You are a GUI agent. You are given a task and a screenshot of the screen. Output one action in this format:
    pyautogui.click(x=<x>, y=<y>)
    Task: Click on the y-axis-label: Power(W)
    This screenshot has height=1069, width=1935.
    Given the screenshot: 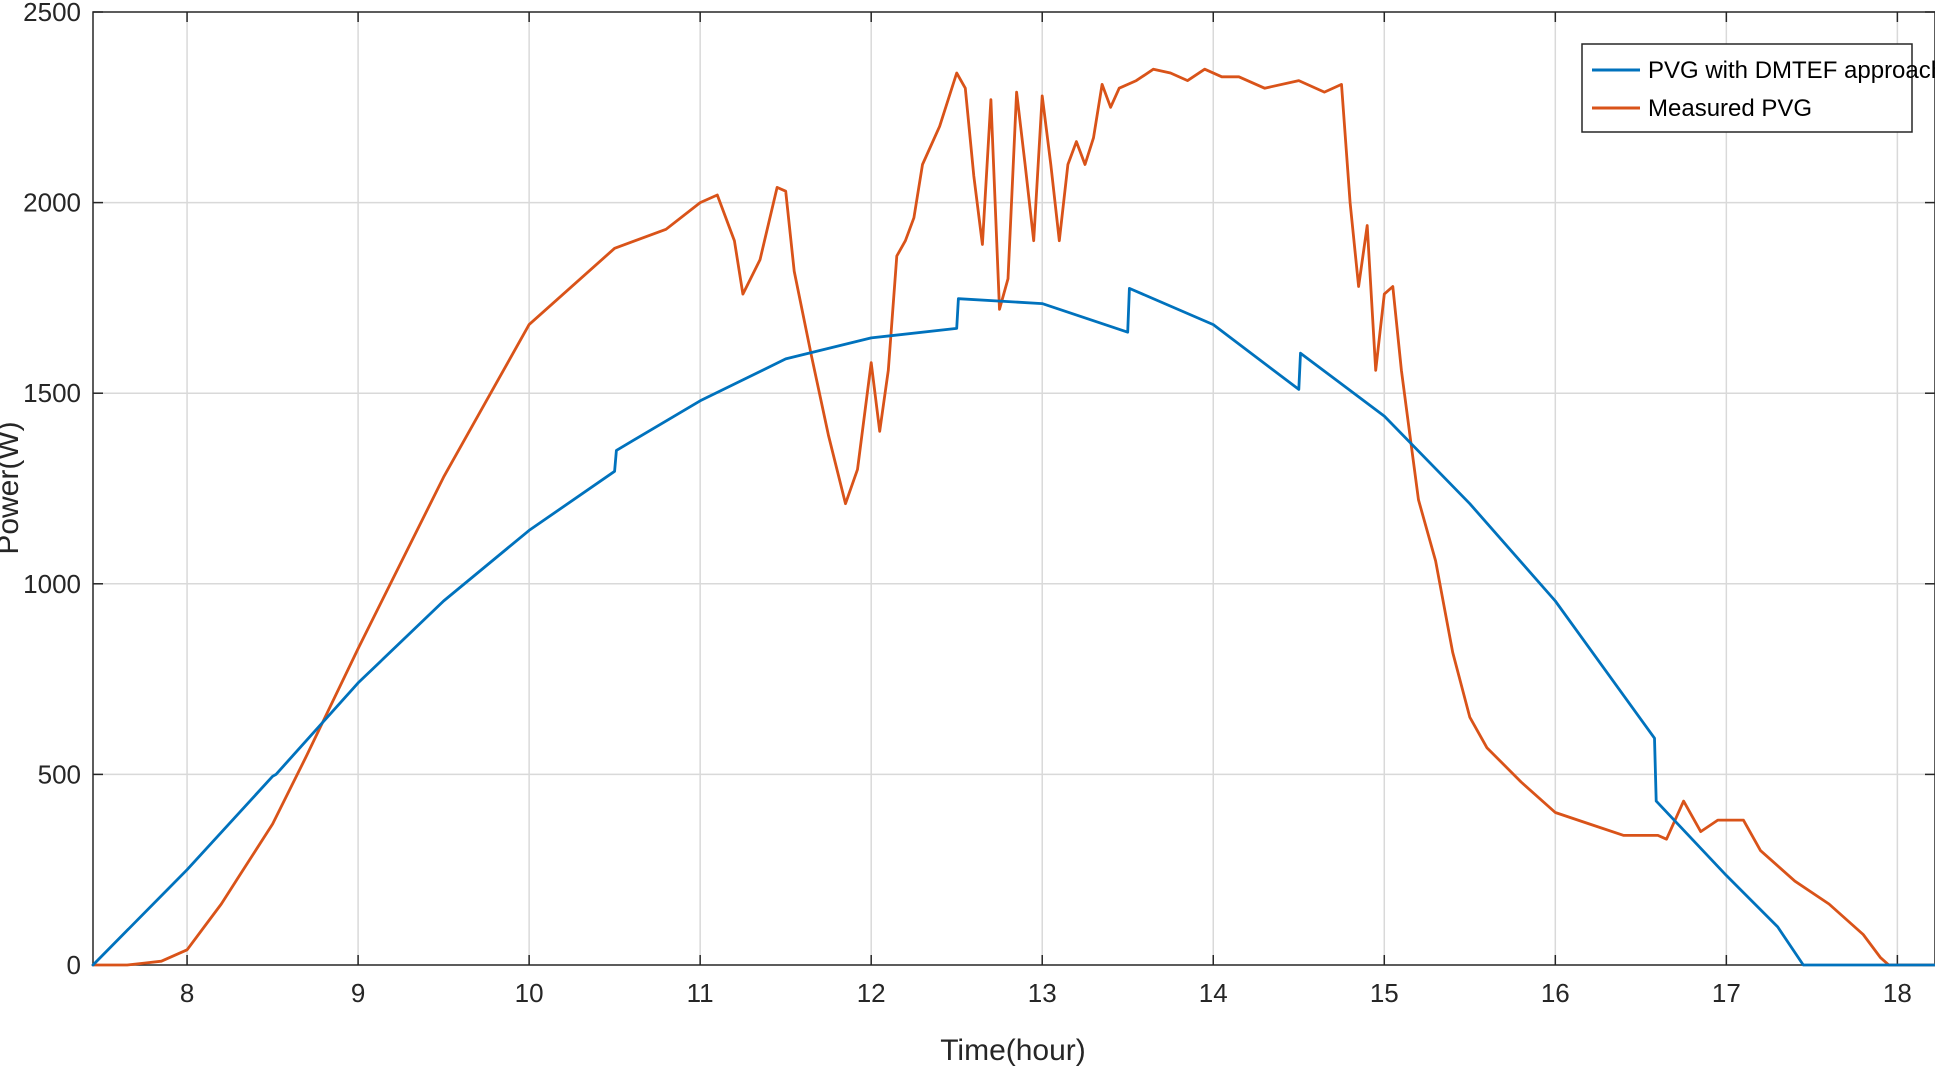 What is the action you would take?
    pyautogui.click(x=12, y=487)
    